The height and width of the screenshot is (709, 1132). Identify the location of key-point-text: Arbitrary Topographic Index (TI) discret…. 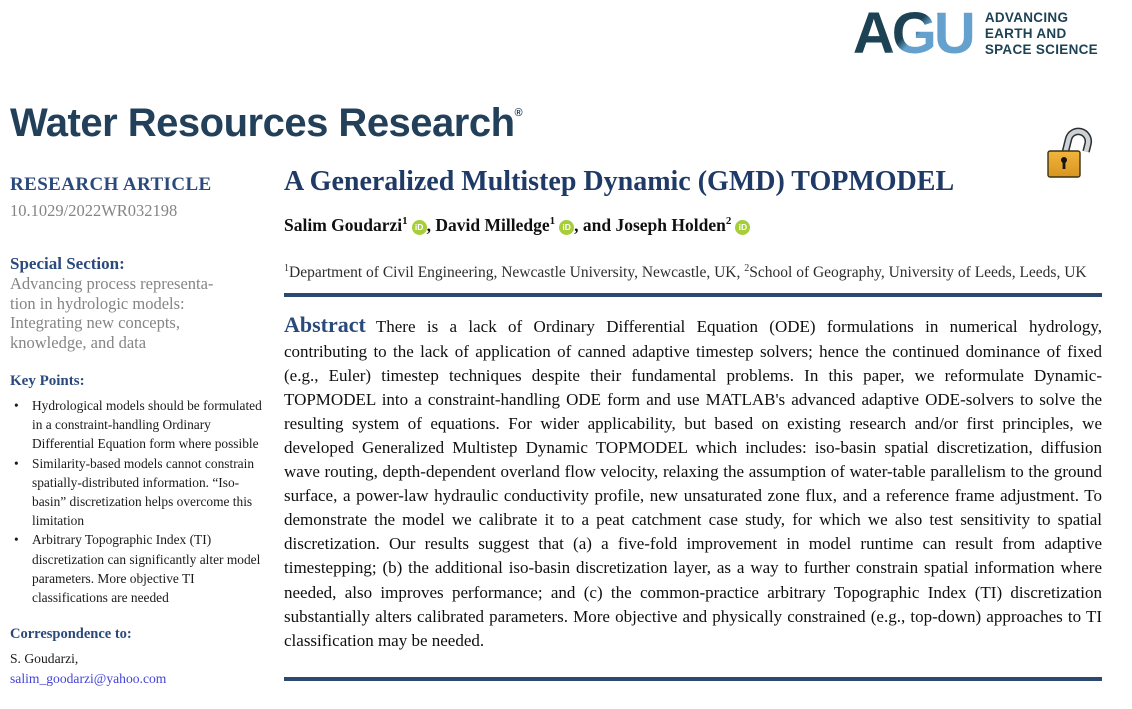
(146, 569).